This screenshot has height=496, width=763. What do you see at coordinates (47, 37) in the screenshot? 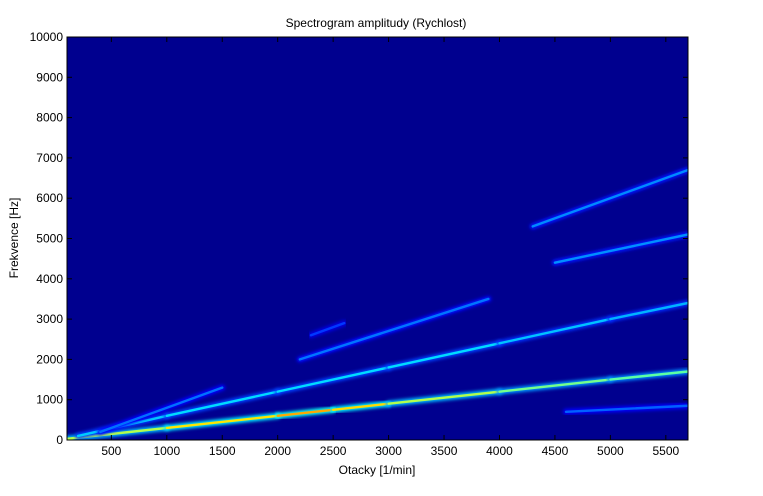
I see `y-tick-label: 10000` at bounding box center [47, 37].